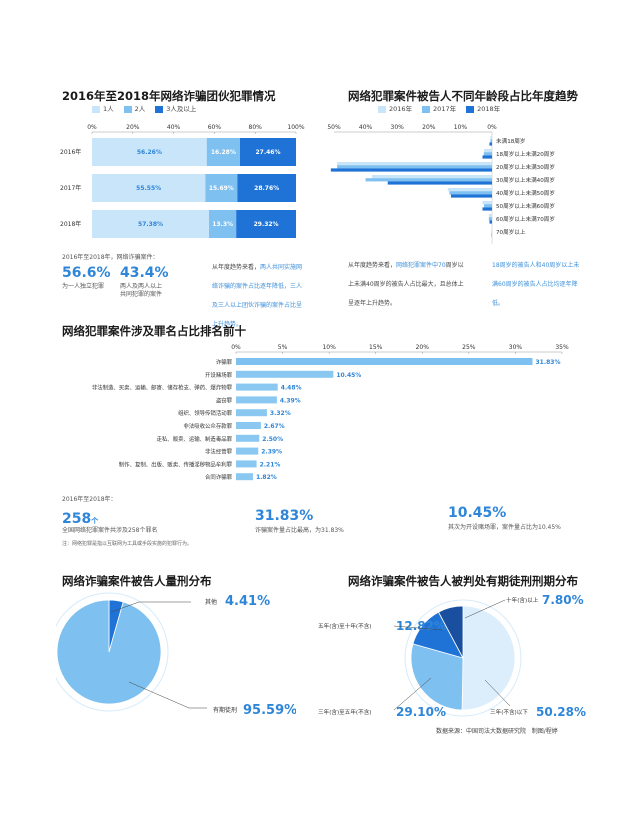 The height and width of the screenshot is (824, 630). I want to click on chart2-note-right: 18周岁的被告人和40周岁以上未满60周岁的被告人占比均逐年降低。, so click(536, 280).